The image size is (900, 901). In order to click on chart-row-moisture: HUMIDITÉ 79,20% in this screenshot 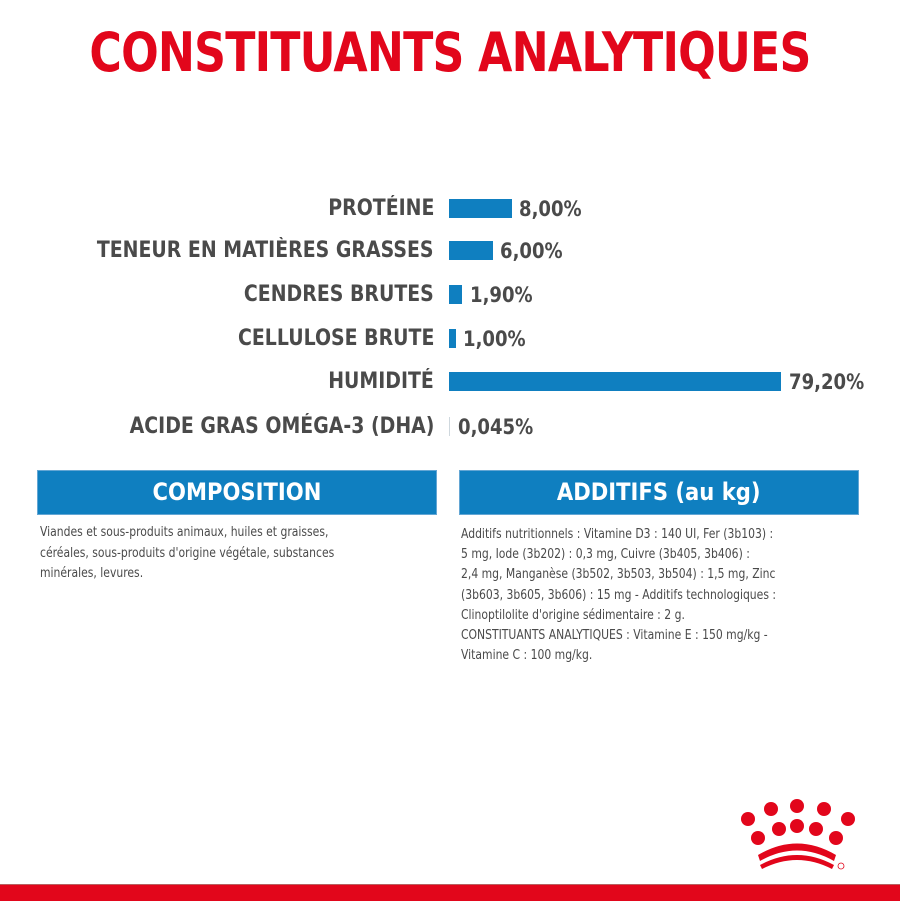, I will do `click(450, 382)`.